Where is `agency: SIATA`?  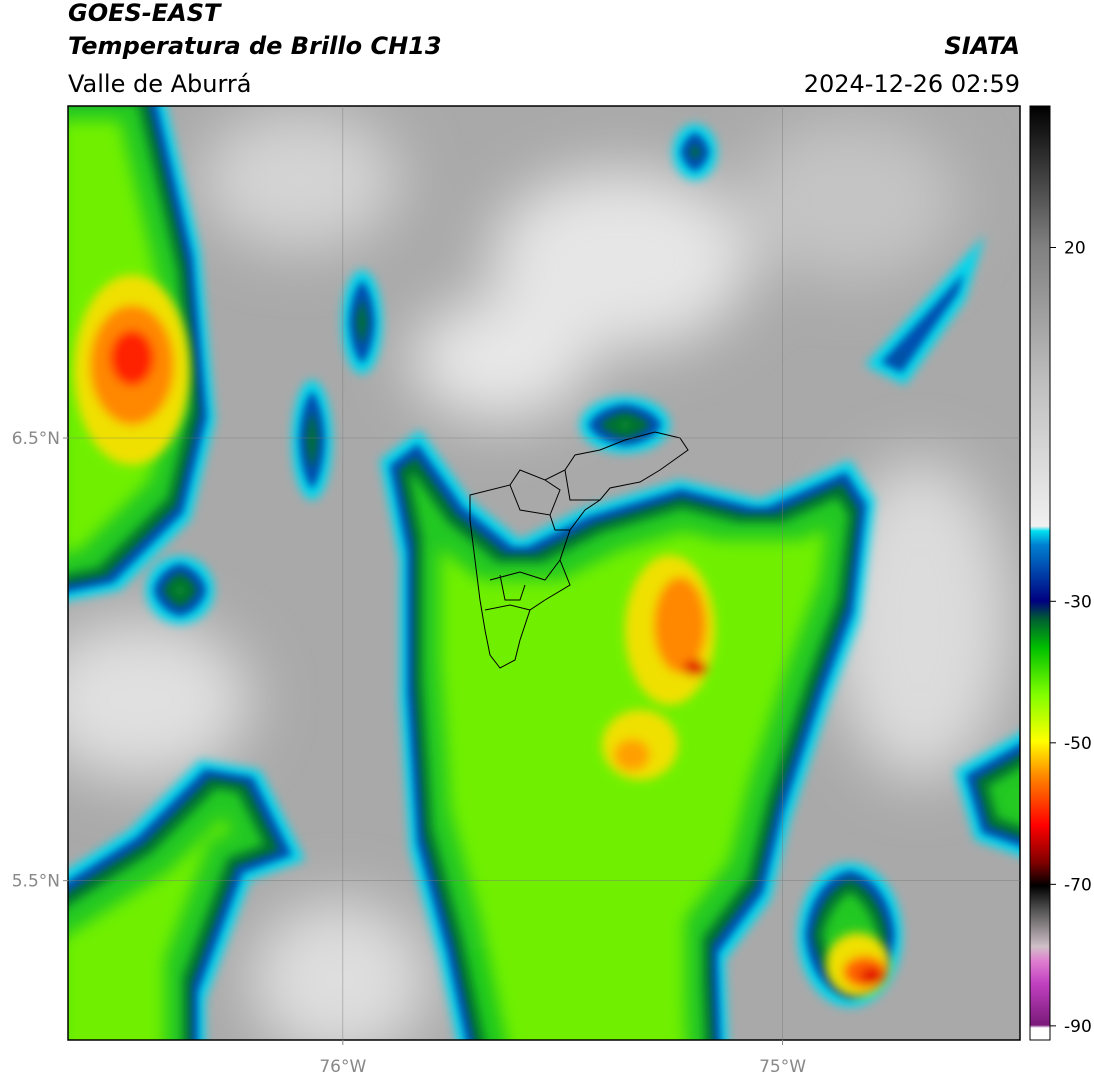 agency: SIATA is located at coordinates (982, 46).